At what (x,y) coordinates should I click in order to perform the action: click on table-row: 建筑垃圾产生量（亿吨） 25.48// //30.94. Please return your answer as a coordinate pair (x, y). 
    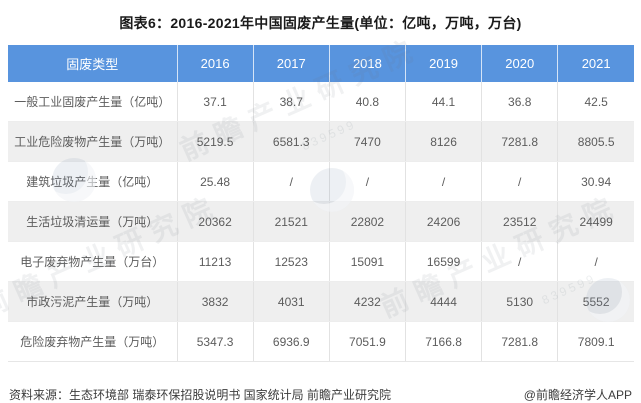
    Looking at the image, I should click on (321, 181).